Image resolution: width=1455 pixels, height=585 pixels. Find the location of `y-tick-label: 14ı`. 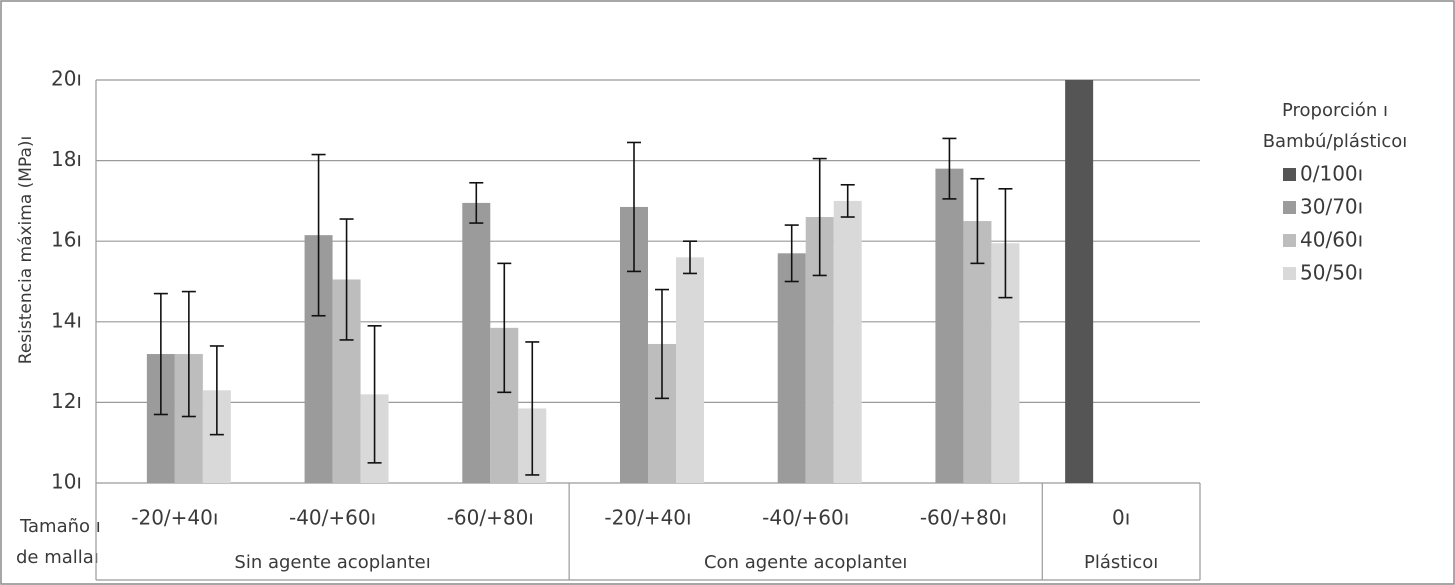

y-tick-label: 14ı is located at coordinates (66, 320).